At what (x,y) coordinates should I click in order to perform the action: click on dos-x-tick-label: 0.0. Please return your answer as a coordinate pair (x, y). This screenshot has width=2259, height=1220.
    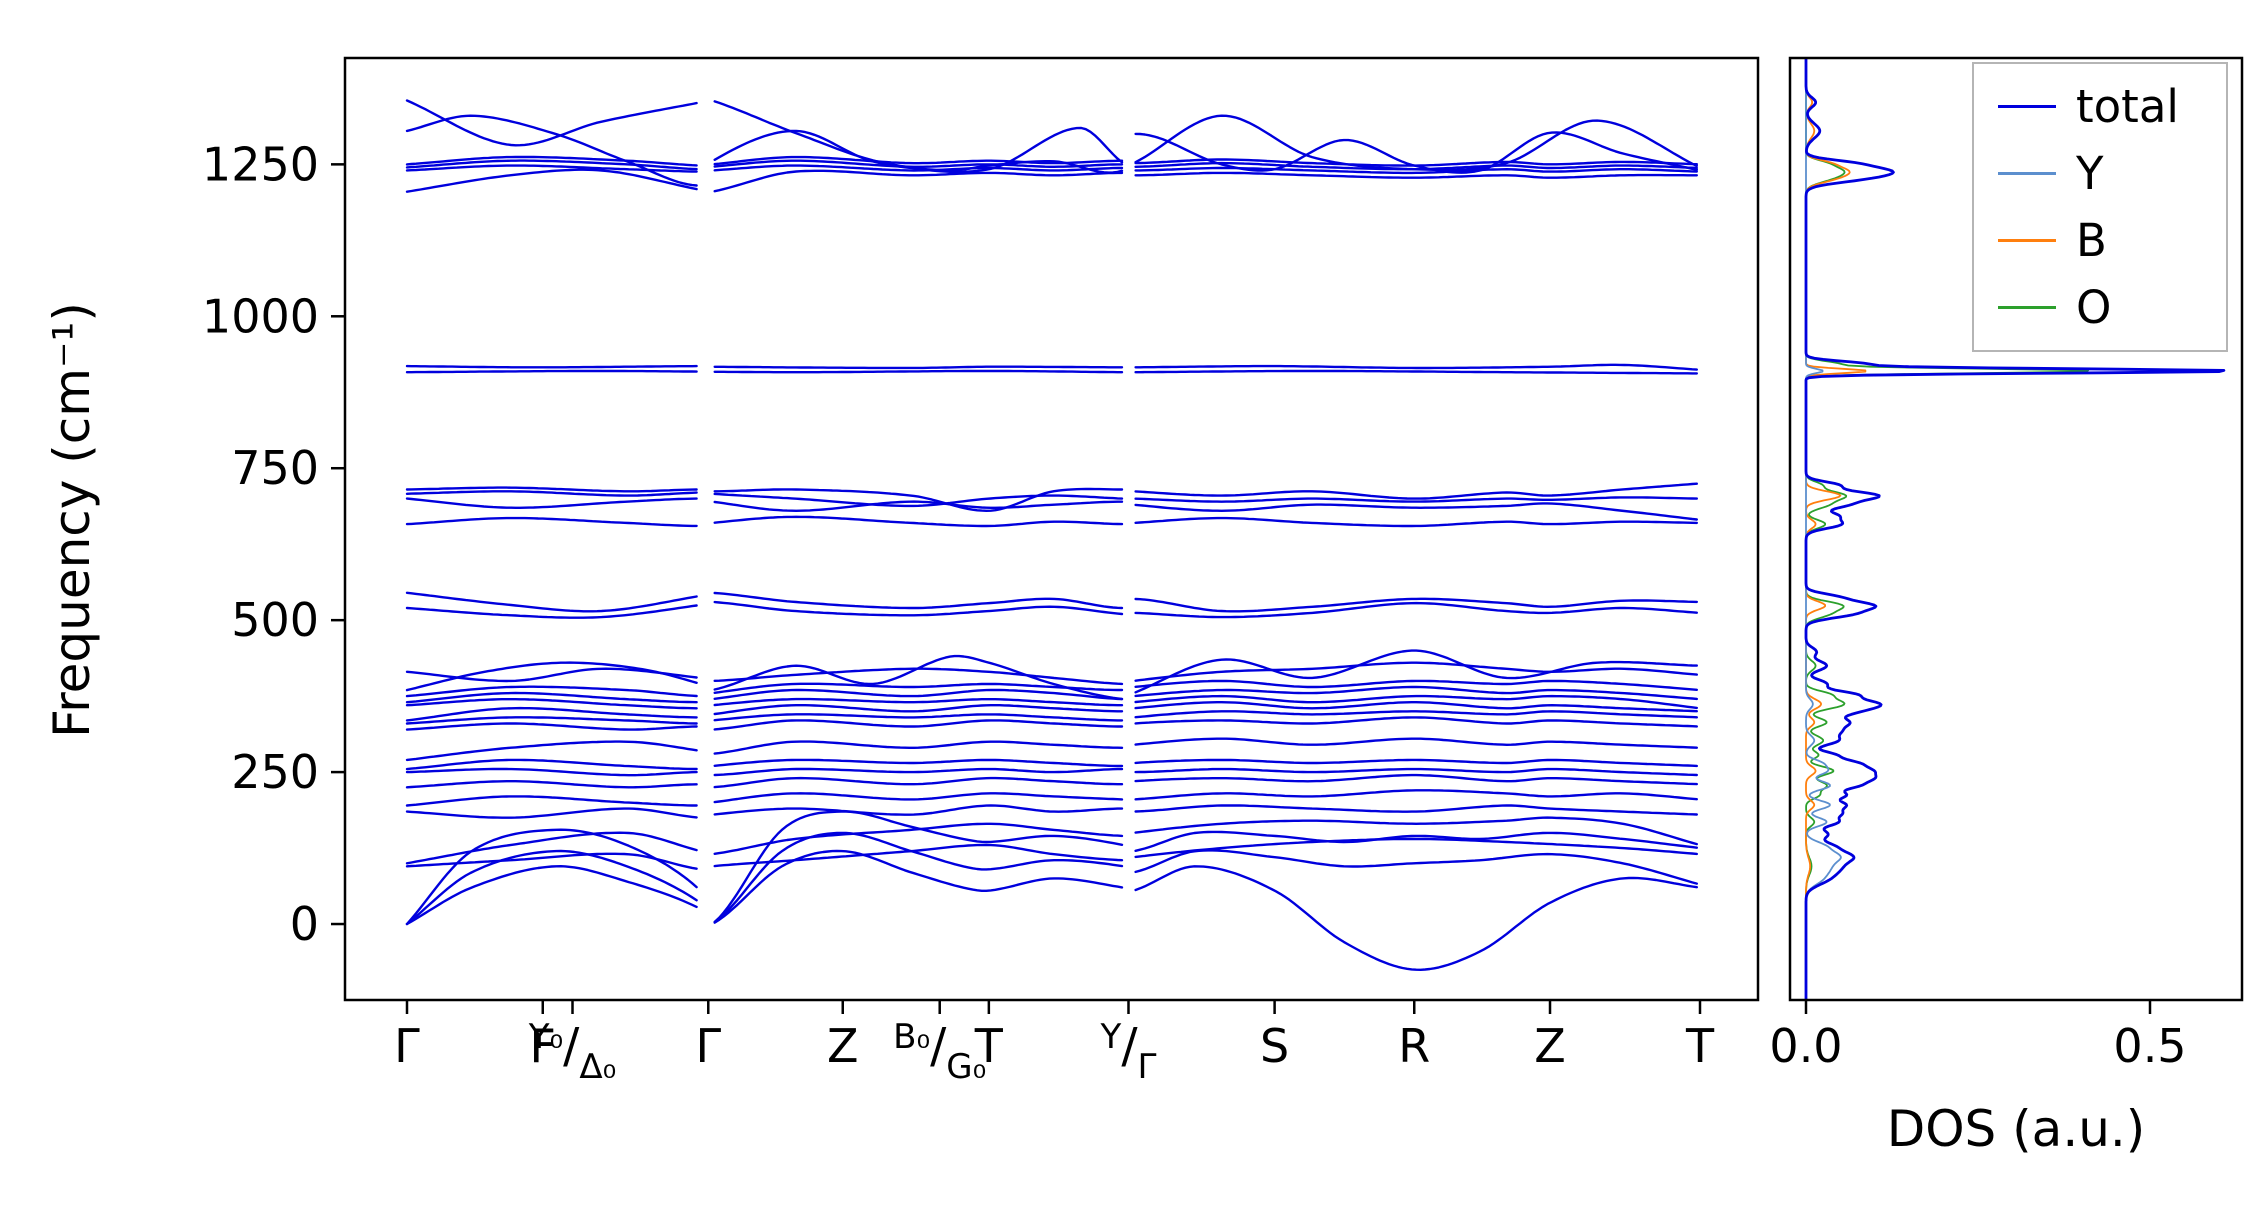
    Looking at the image, I should click on (1805, 1046).